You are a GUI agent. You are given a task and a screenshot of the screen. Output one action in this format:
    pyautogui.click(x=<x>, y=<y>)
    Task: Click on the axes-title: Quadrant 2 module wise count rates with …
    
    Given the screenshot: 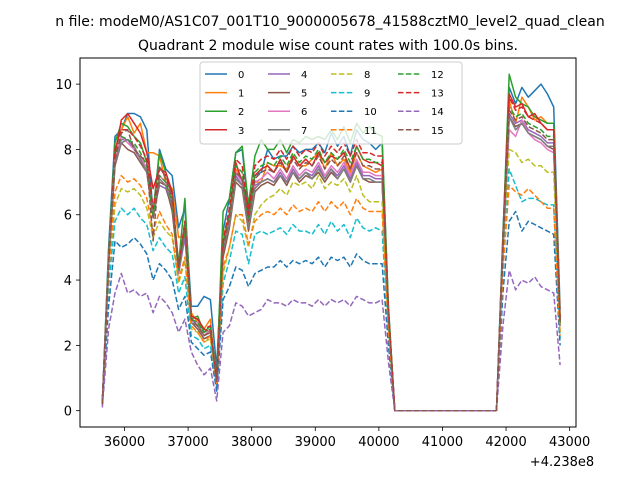 What is the action you would take?
    pyautogui.click(x=328, y=46)
    